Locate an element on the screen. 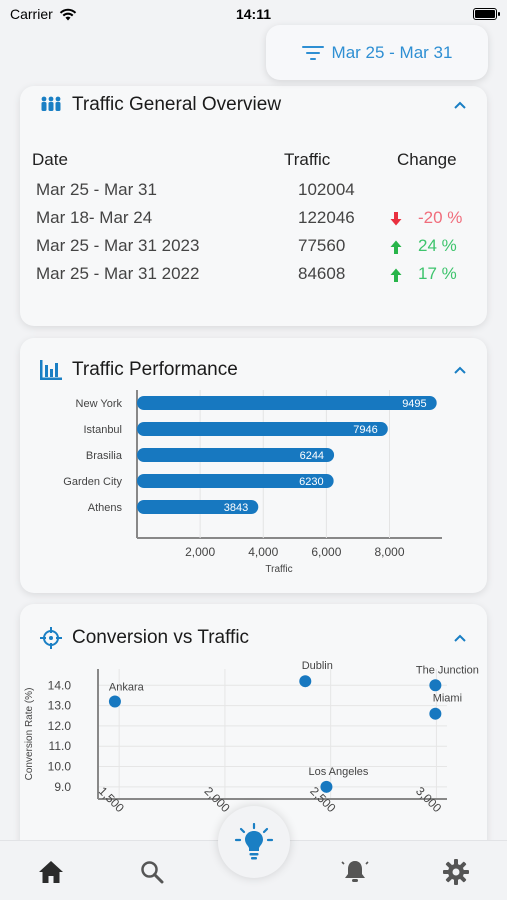 Image resolution: width=507 pixels, height=900 pixels. x-tick-label: 4,000 is located at coordinates (263, 552).